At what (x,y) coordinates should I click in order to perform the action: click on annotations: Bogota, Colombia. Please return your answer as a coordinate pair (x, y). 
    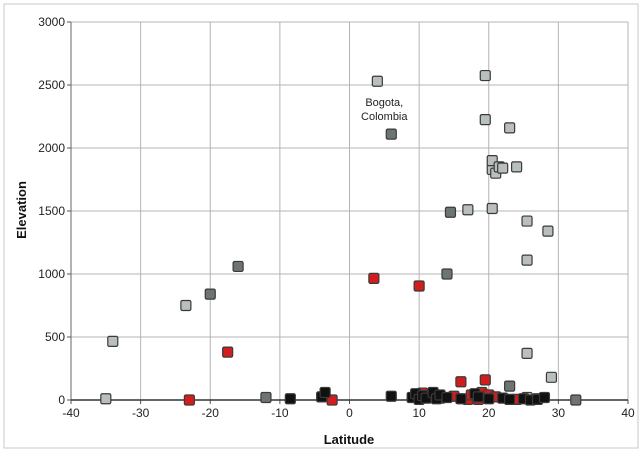
    Looking at the image, I should click on (384, 110).